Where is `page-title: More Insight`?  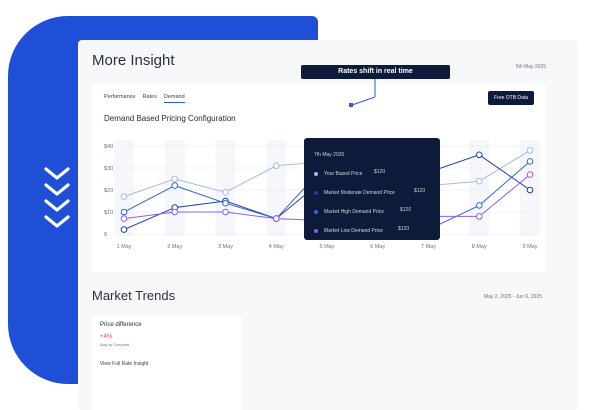 page-title: More Insight is located at coordinates (133, 60).